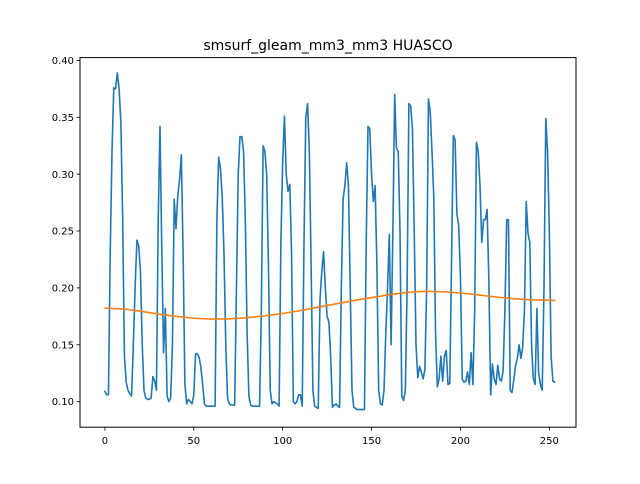 This screenshot has width=640, height=484. Describe the element at coordinates (327, 46) in the screenshot. I see `chart-title: smsurf_gleam_mm3_mm3 HUASCO` at that location.